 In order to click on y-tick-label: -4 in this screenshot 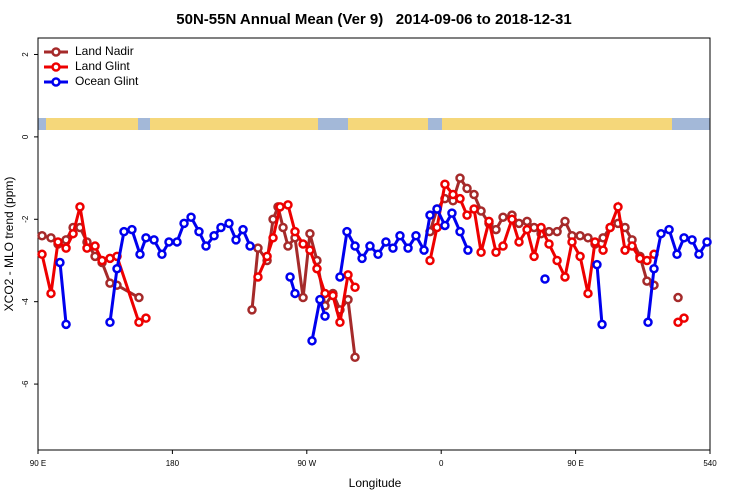, I will do `click(25, 302)`.